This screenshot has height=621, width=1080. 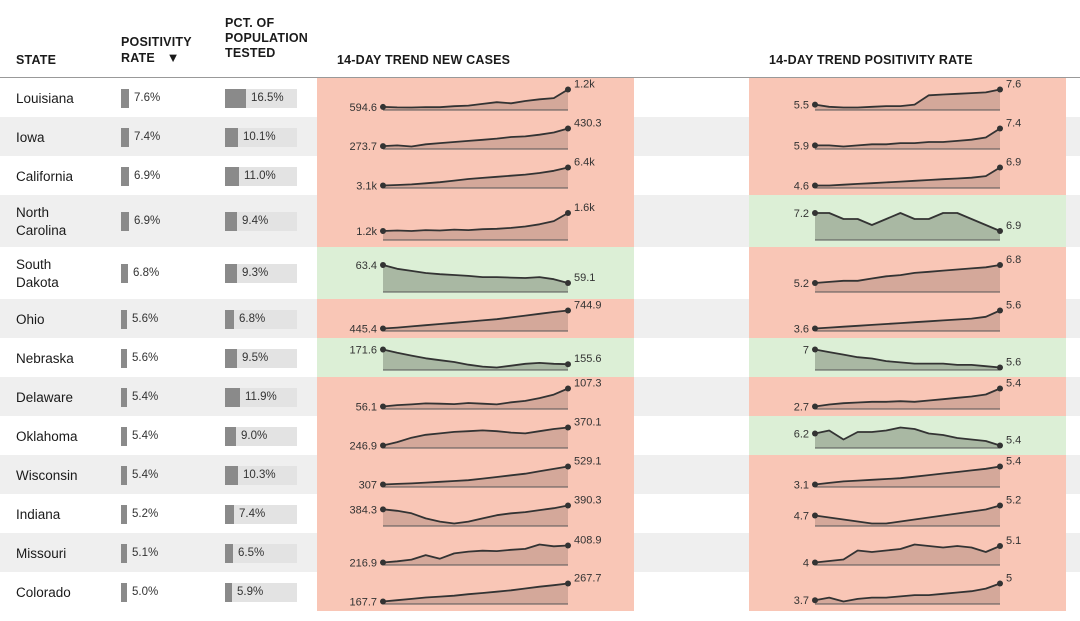 I want to click on cases-sparkline: 307 529.1, so click(x=480, y=474).